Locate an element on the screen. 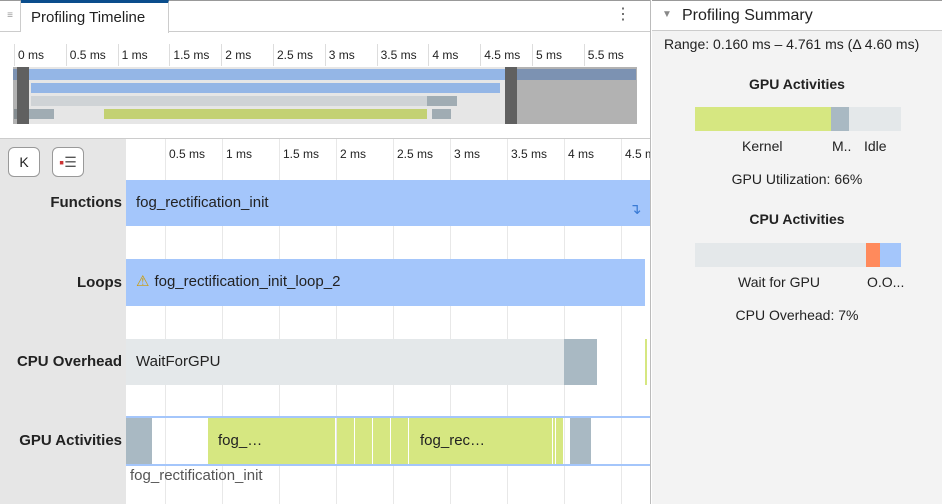  timeline-tick-label: 3.5 ms is located at coordinates (527, 321).